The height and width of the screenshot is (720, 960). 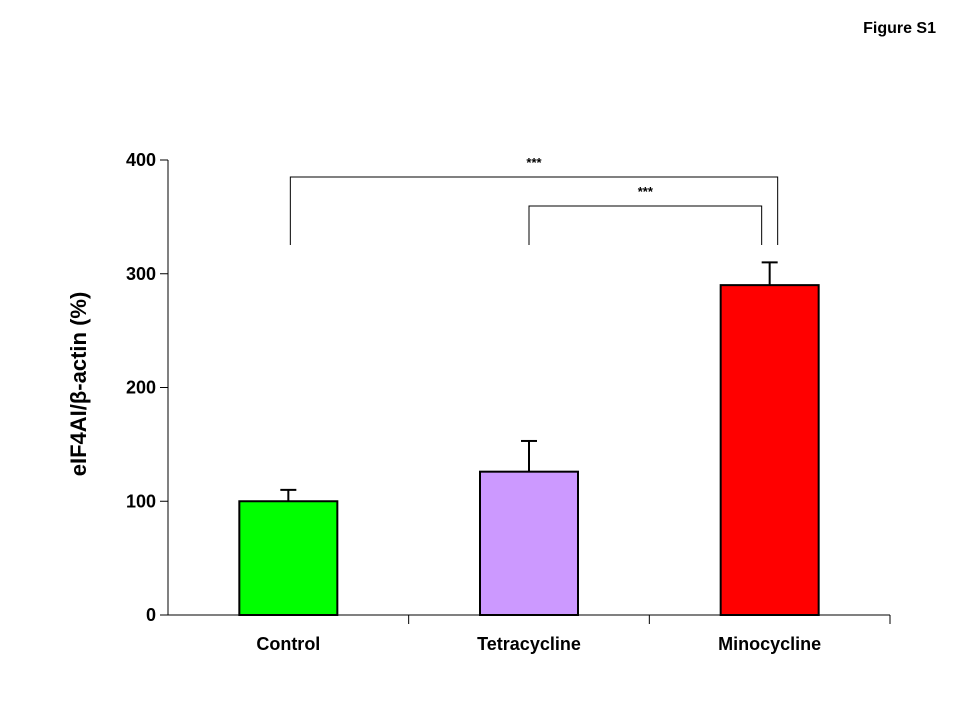 What do you see at coordinates (141, 388) in the screenshot?
I see `y-tick-label: 200` at bounding box center [141, 388].